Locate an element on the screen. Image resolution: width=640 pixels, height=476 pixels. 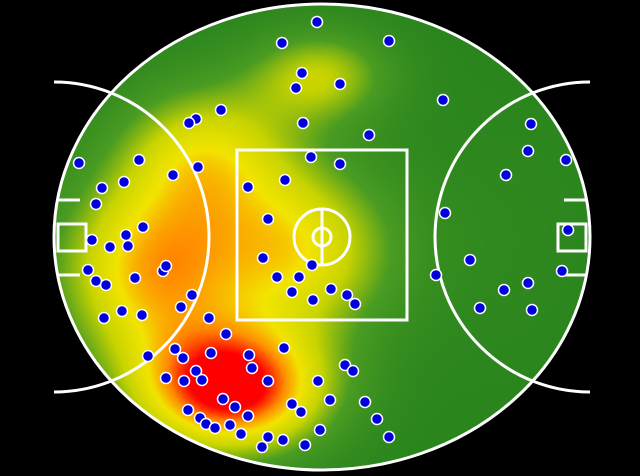
goal-square-left is located at coordinates (72, 237).